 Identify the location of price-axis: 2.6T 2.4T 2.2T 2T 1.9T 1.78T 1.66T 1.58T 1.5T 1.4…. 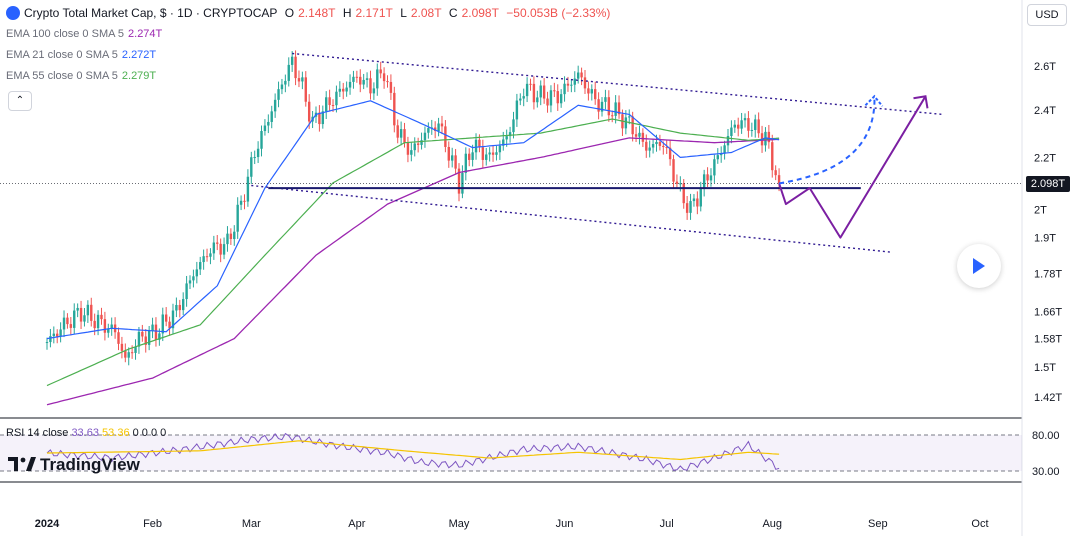
(1047, 269).